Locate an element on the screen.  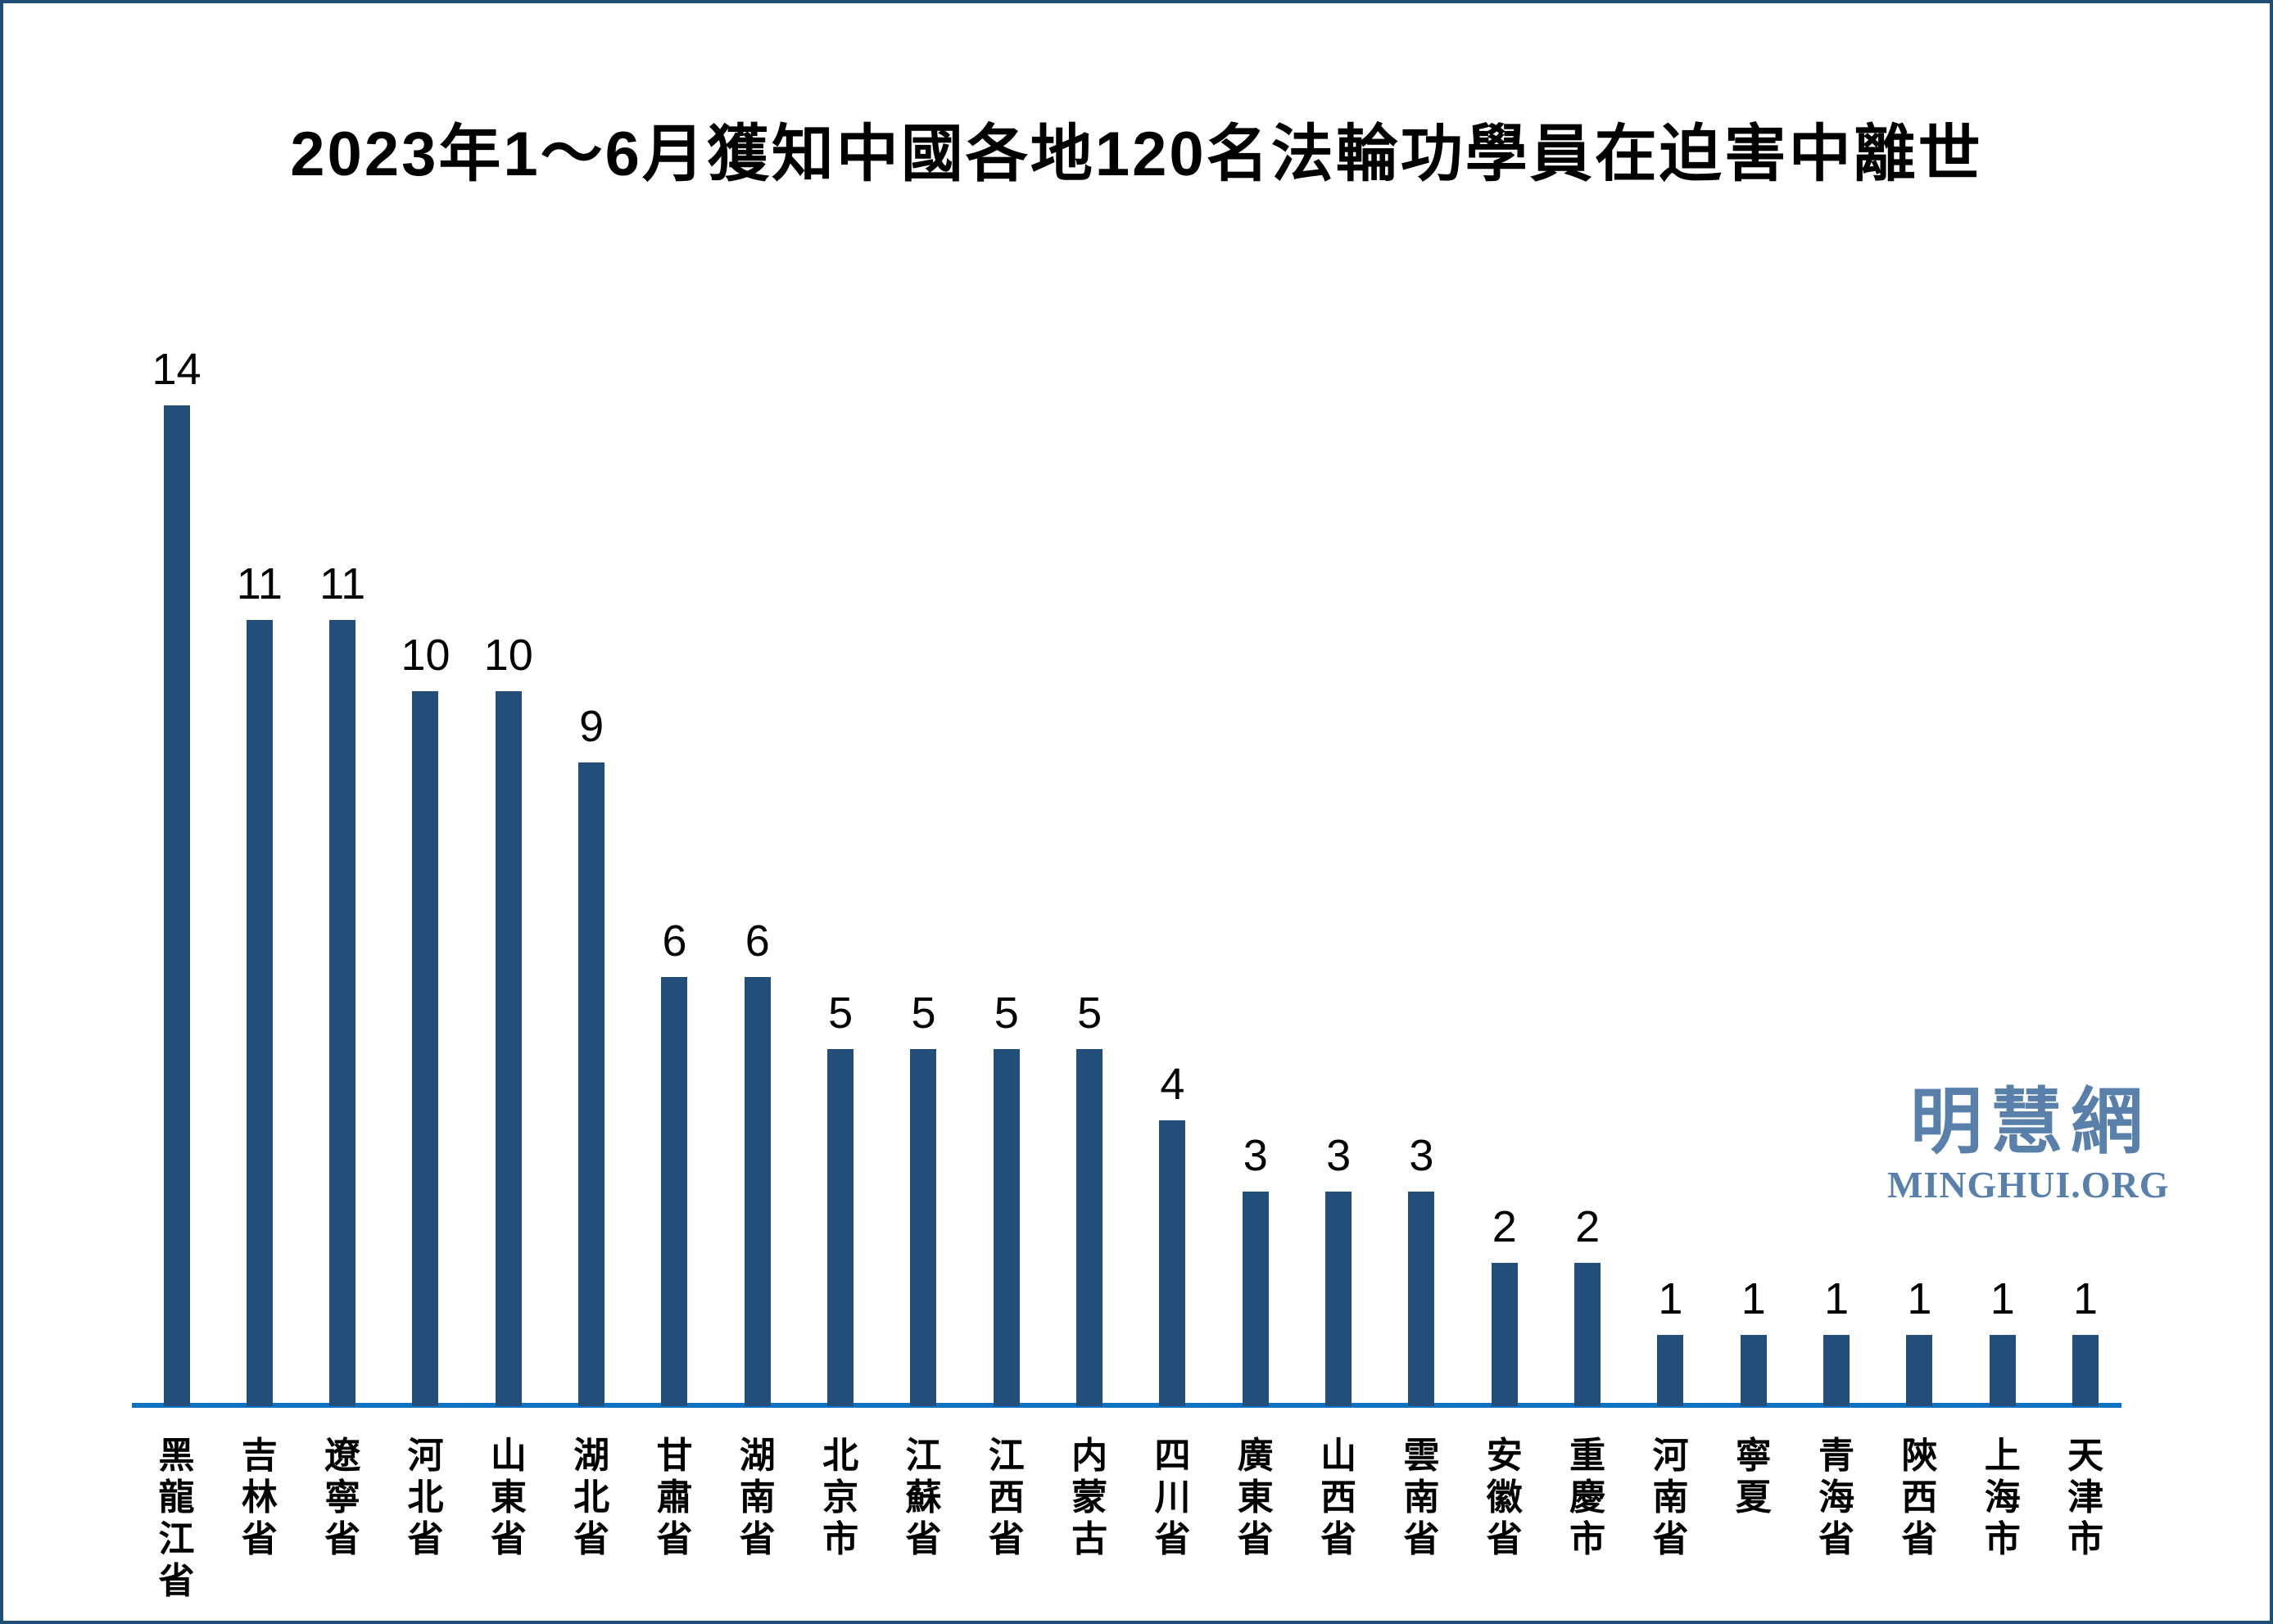
category-label: 河南省 is located at coordinates (1670, 1497).